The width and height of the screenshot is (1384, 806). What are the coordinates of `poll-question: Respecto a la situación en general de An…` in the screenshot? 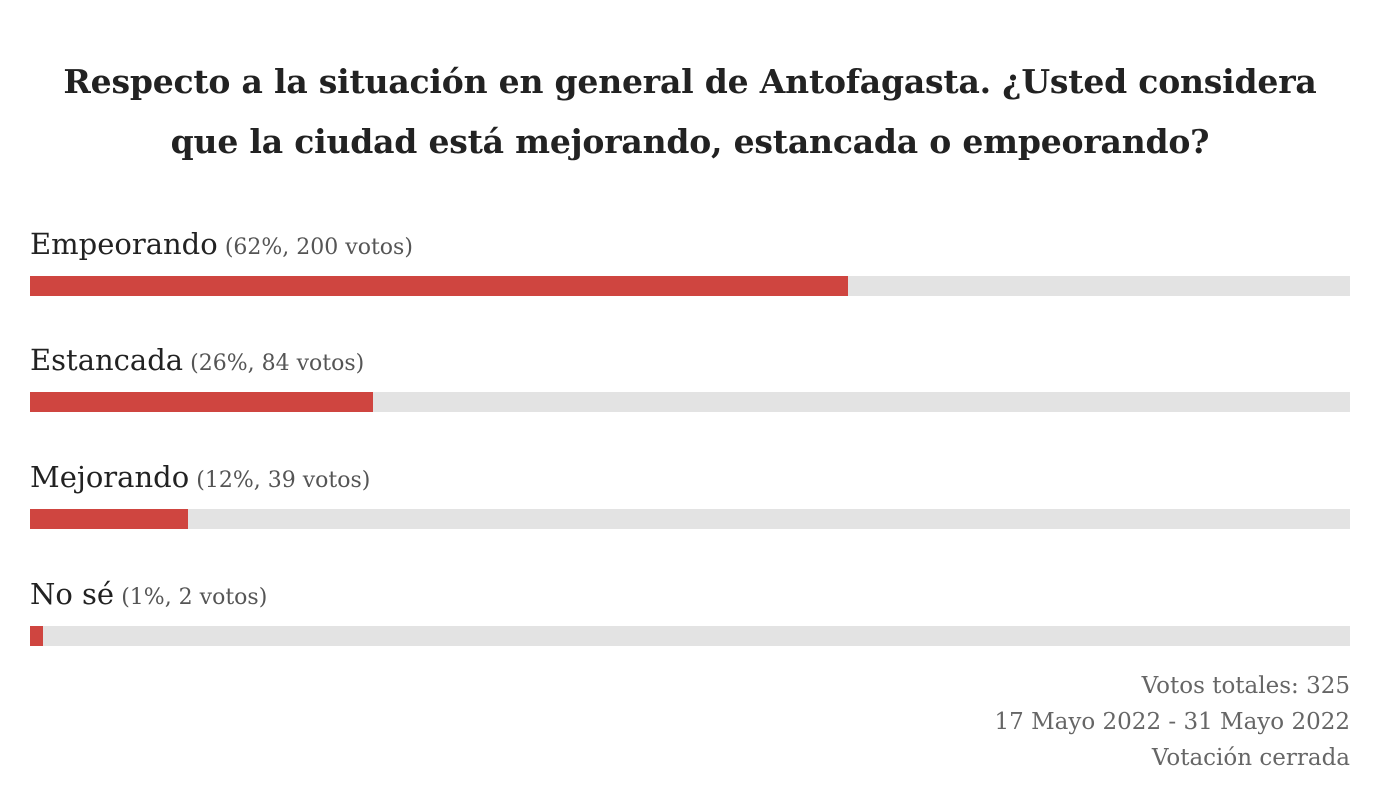 It's located at (690, 111).